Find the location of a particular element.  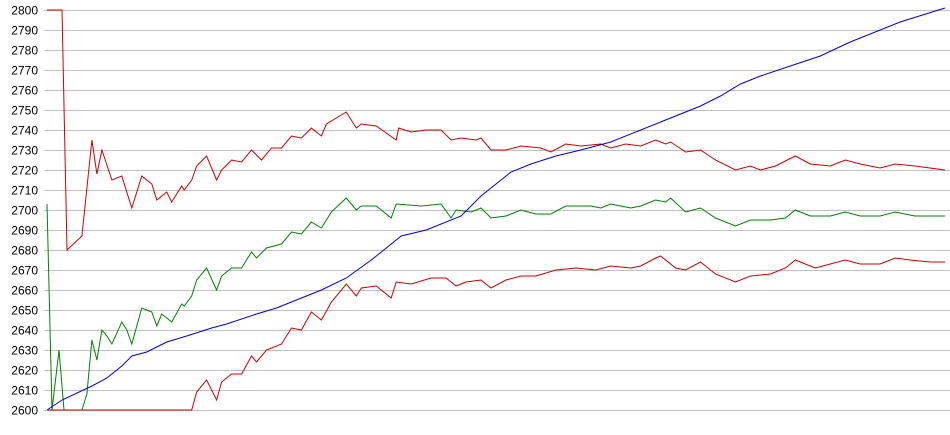

y-tick-label: 2730 is located at coordinates (24, 151).